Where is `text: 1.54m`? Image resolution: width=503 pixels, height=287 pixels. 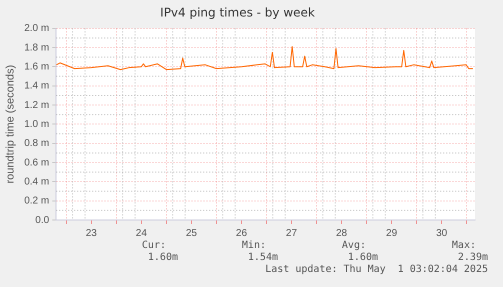
text: 1.54m is located at coordinates (263, 257).